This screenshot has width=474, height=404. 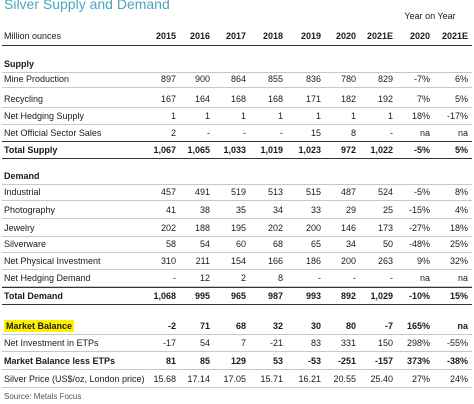 What do you see at coordinates (419, 244) in the screenshot?
I see `cell: -48%` at bounding box center [419, 244].